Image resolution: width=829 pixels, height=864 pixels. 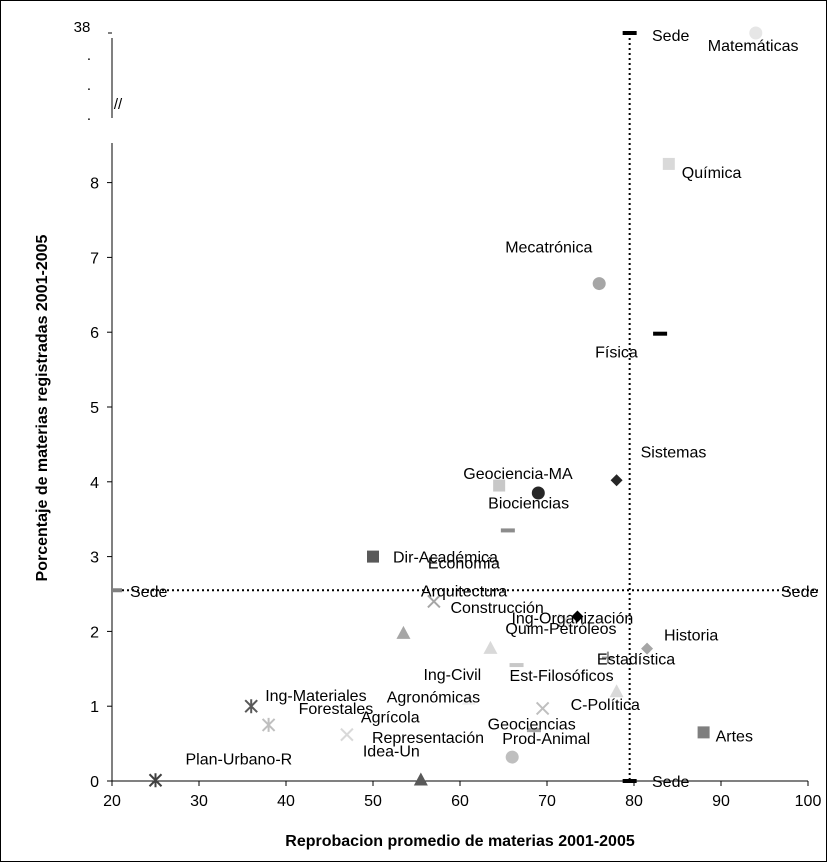 I want to click on y-tick-label: 4, so click(x=94, y=483).